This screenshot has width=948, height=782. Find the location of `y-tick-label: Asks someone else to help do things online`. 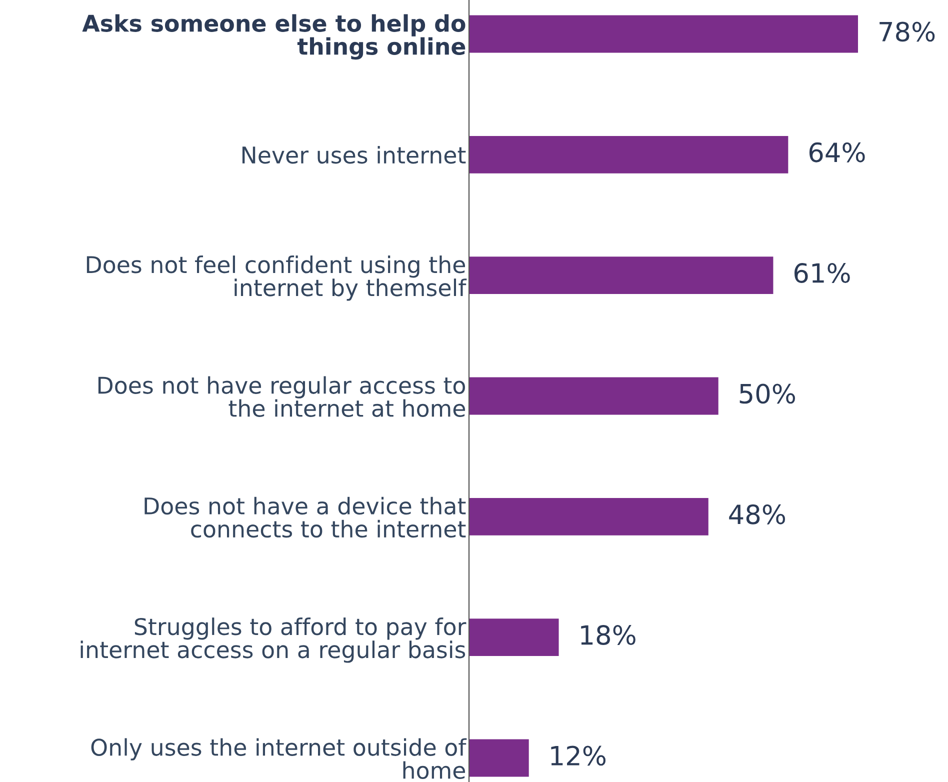

y-tick-label: Asks someone else to help do things online is located at coordinates (274, 37).